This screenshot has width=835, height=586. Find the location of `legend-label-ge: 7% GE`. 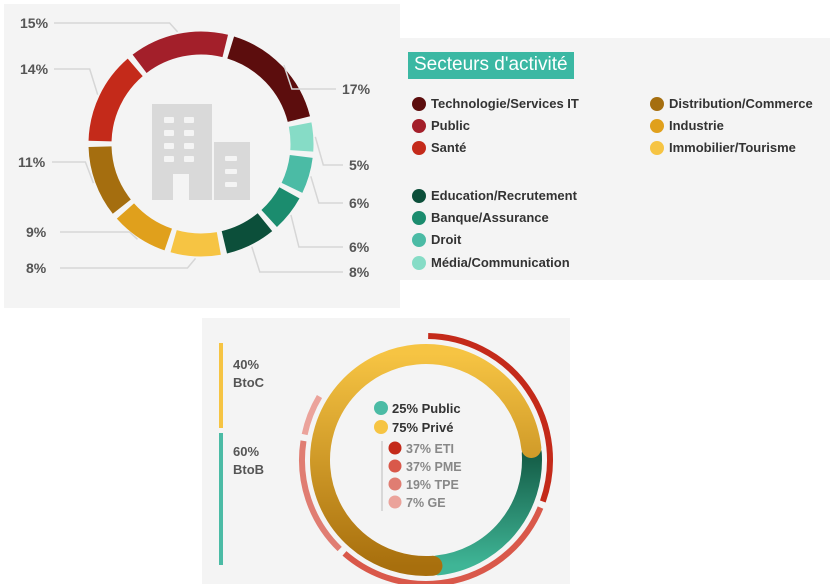

legend-label-ge: 7% GE is located at coordinates (426, 503).